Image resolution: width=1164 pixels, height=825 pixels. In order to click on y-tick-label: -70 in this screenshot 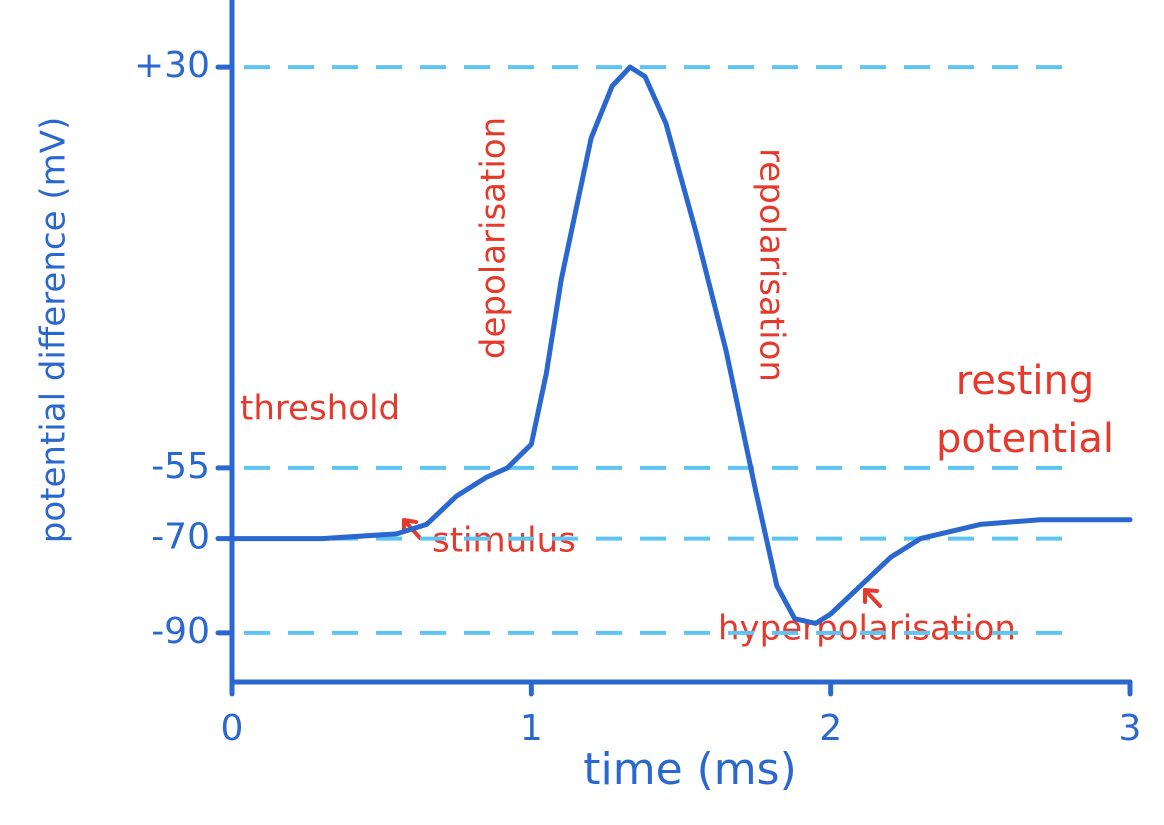, I will do `click(180, 537)`.